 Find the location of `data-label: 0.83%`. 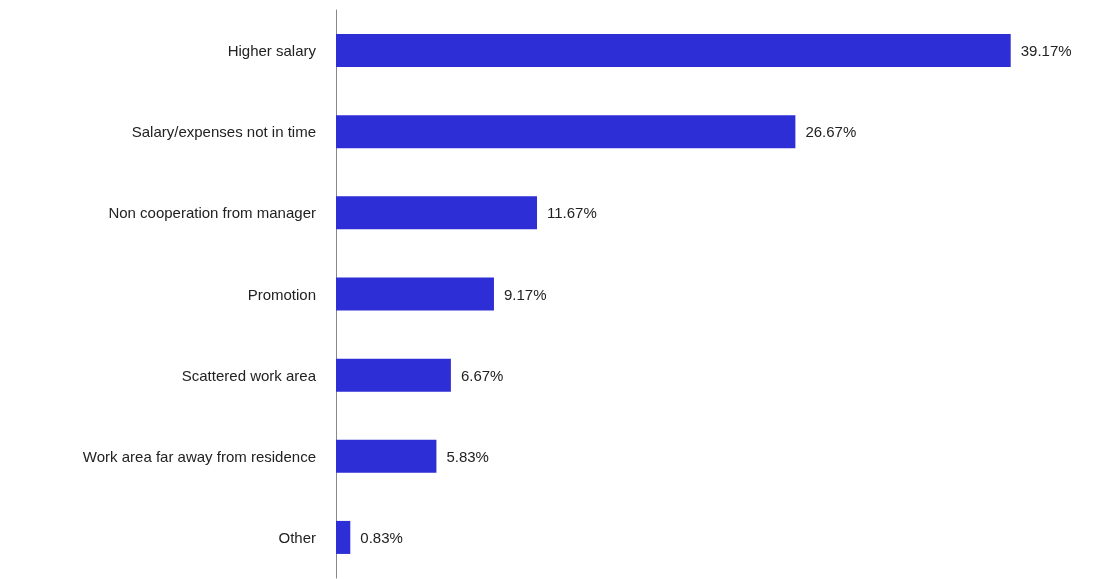

data-label: 0.83% is located at coordinates (381, 537).